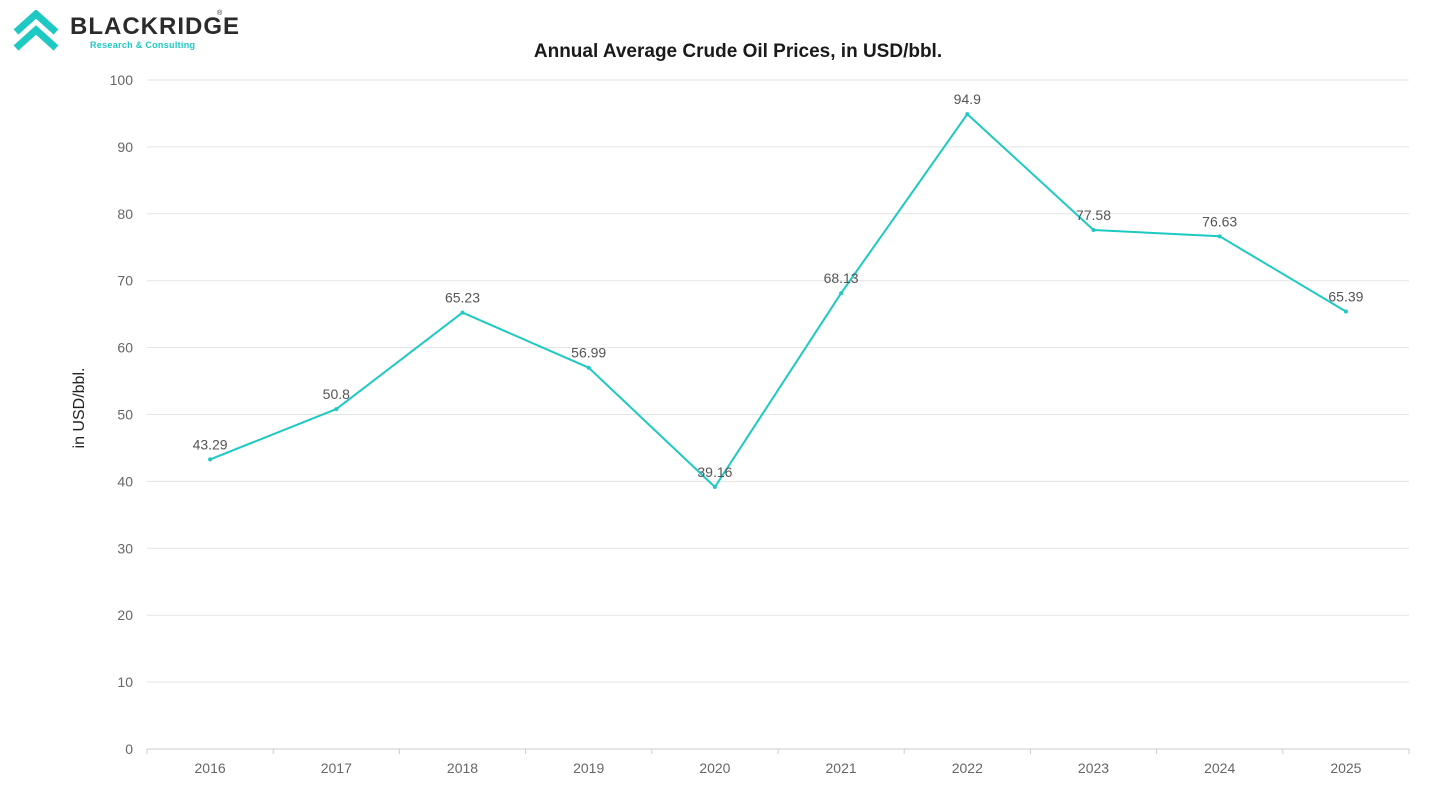  Describe the element at coordinates (129, 749) in the screenshot. I see `y-tick-label: 0` at that location.